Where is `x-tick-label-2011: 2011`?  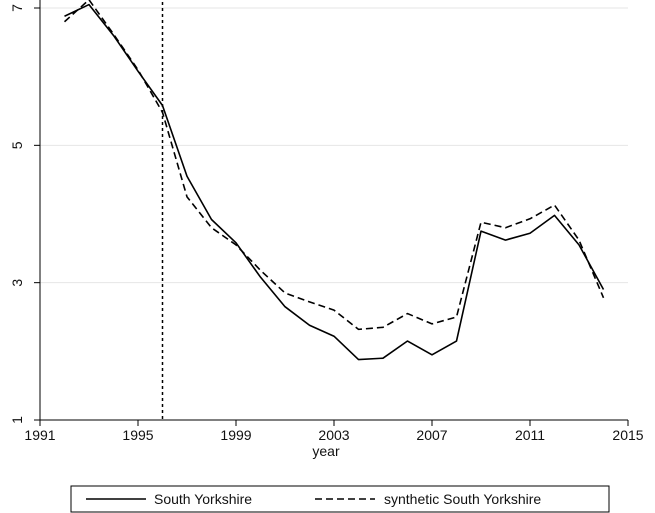
x-tick-label-2011: 2011 is located at coordinates (530, 435).